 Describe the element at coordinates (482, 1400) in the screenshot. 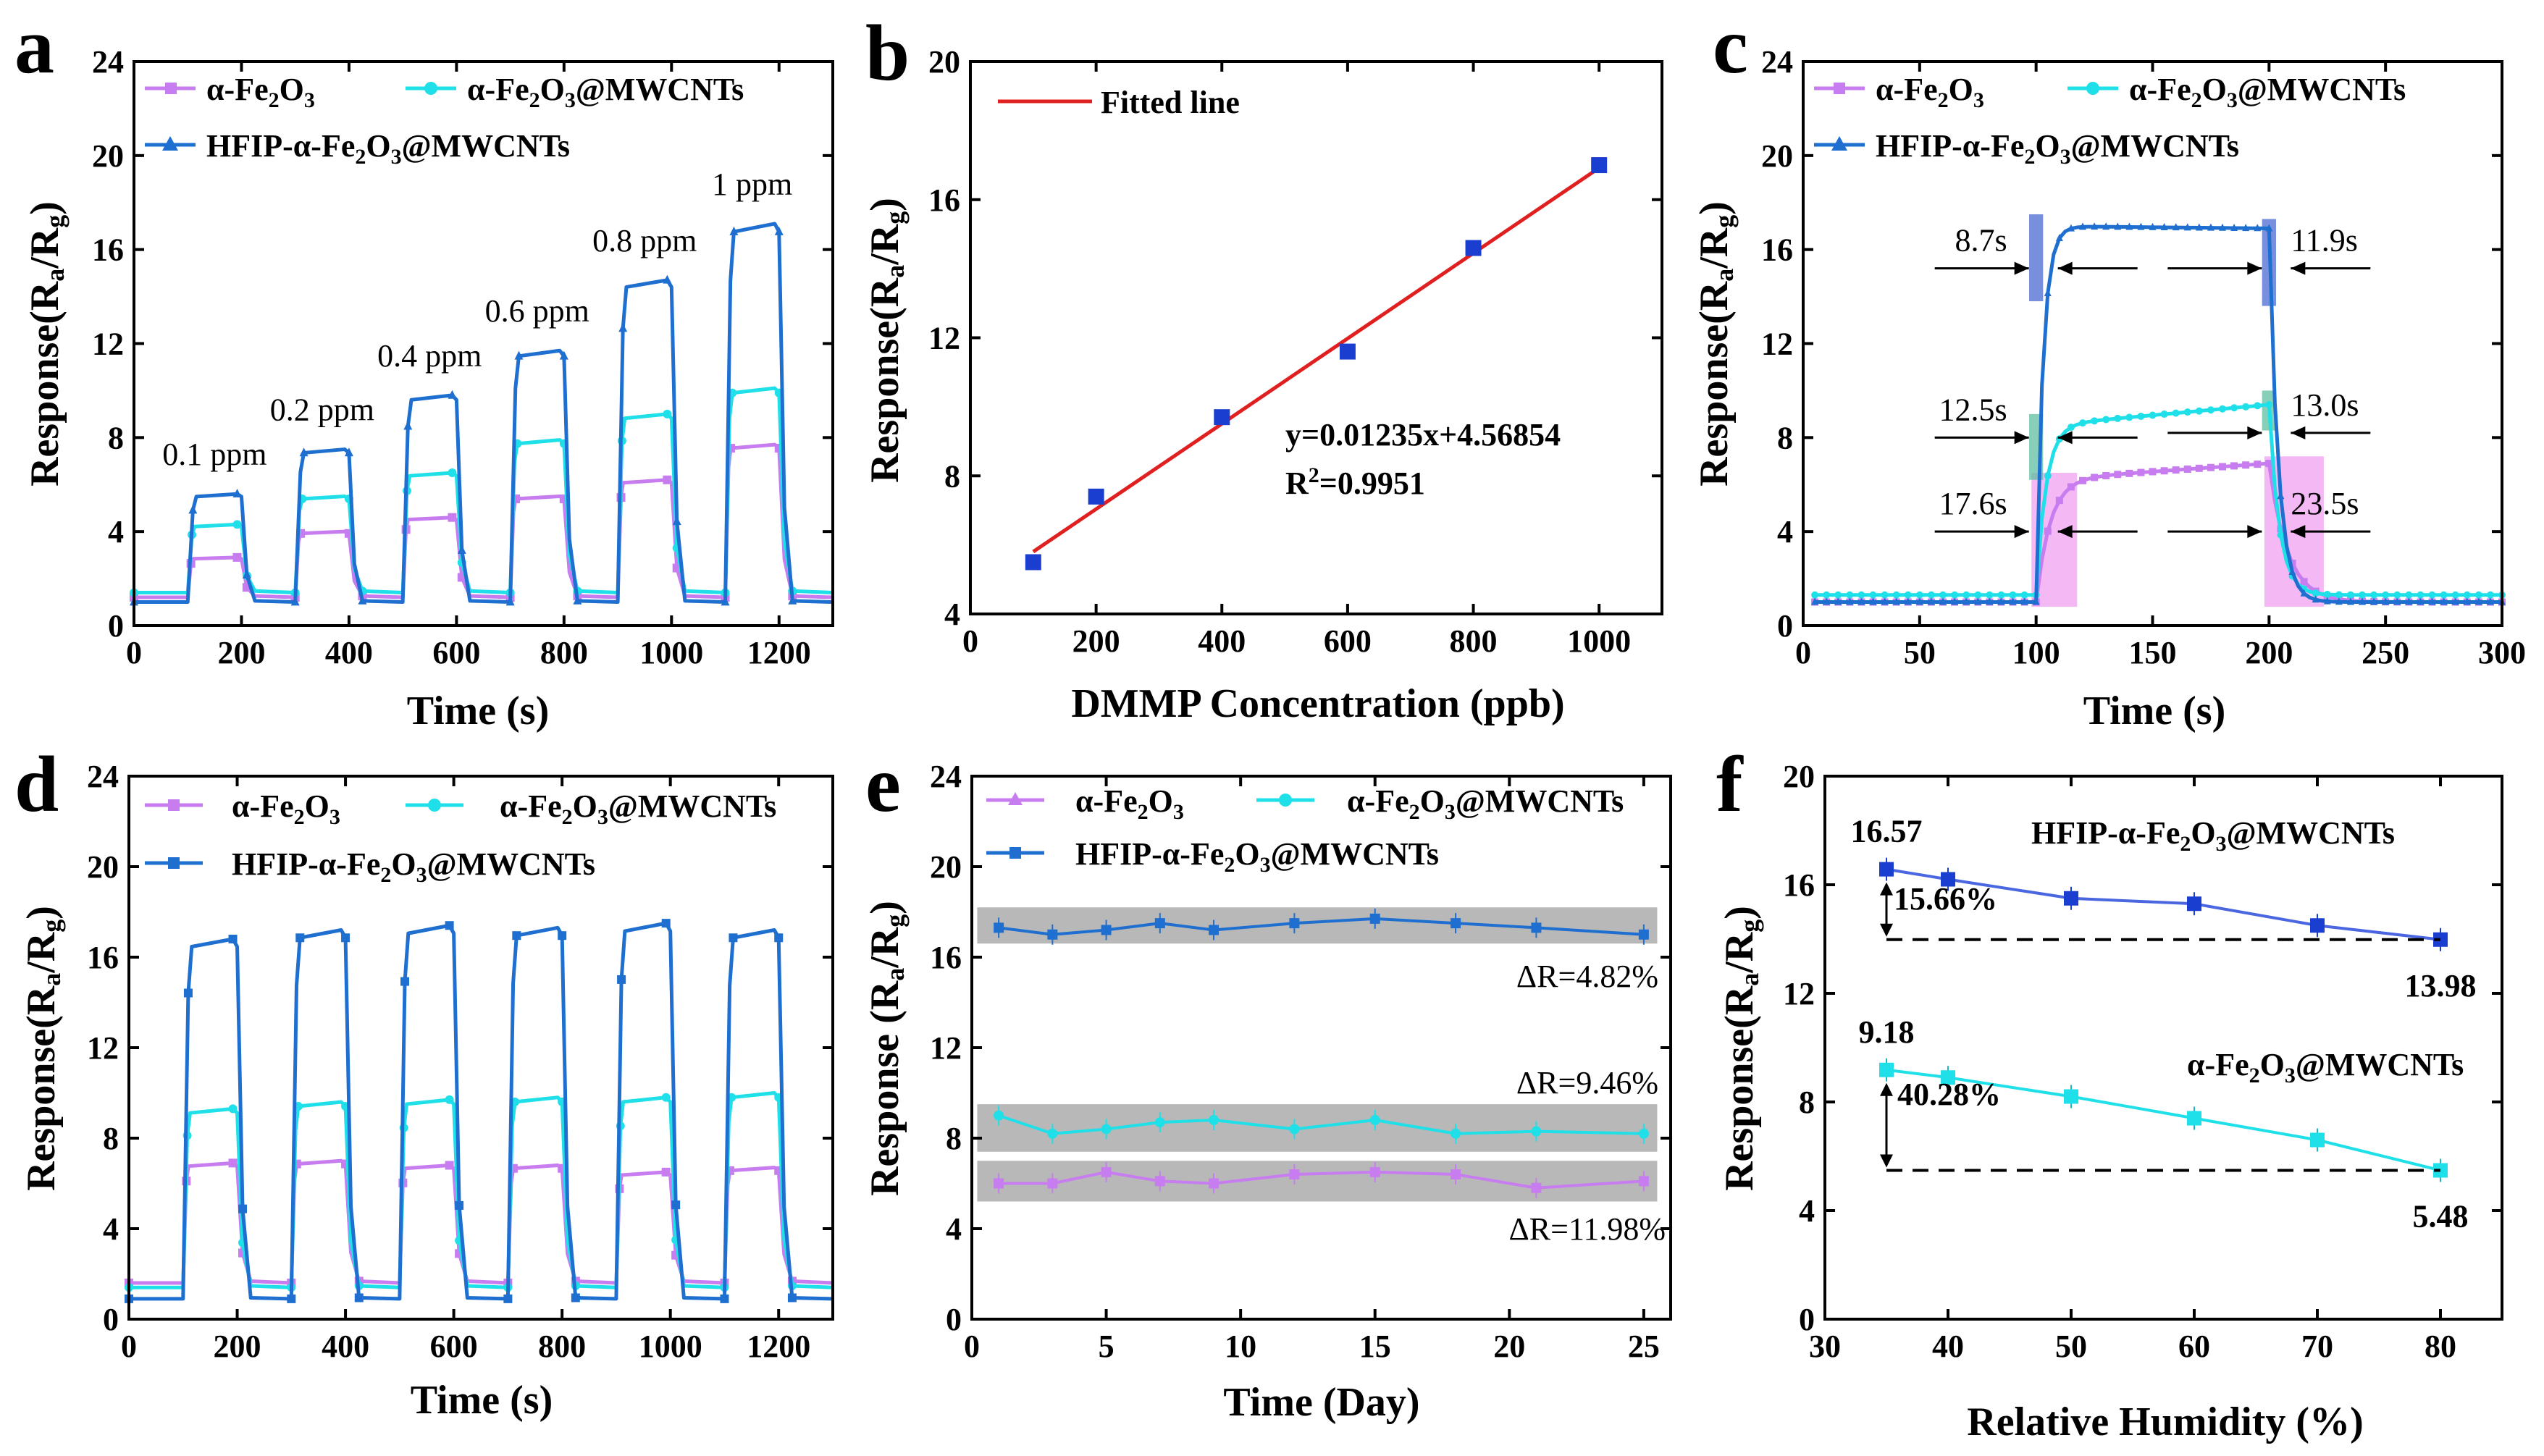

I see `plot-d-xlabel: Time (s)` at that location.